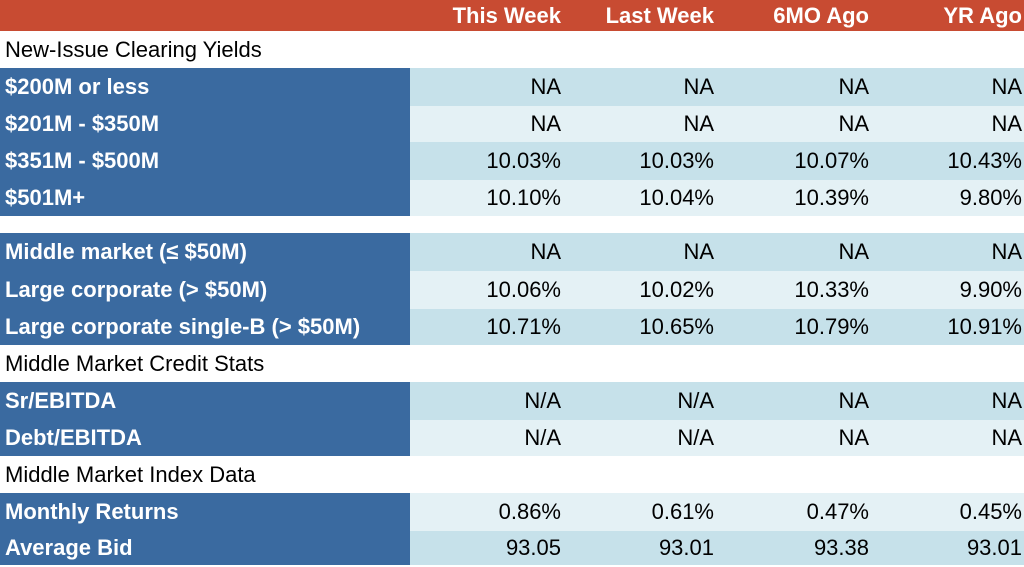  Describe the element at coordinates (982, 15) in the screenshot. I see `header-yr-ago: YR Ago` at that location.